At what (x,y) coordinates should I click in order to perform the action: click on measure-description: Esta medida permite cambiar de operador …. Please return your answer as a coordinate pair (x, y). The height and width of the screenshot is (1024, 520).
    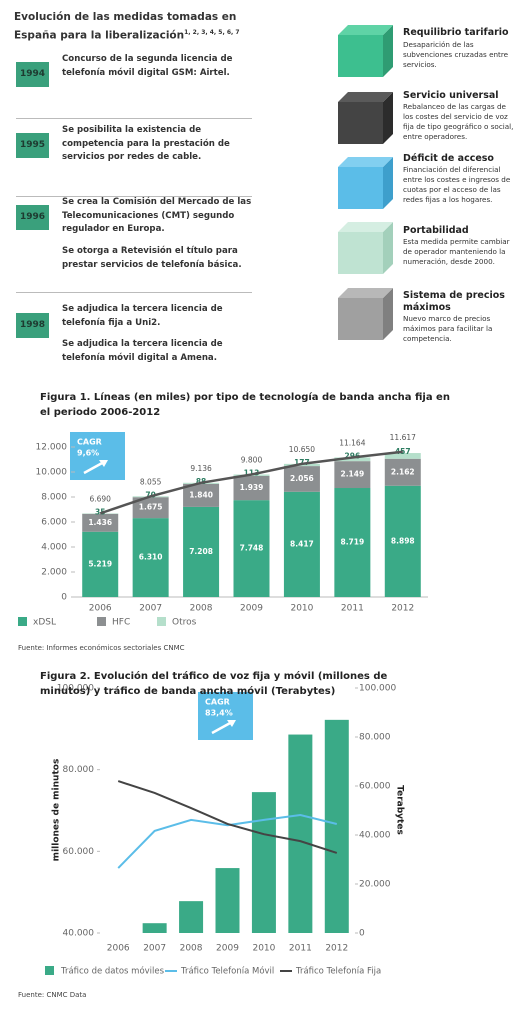
    Looking at the image, I should click on (456, 251).